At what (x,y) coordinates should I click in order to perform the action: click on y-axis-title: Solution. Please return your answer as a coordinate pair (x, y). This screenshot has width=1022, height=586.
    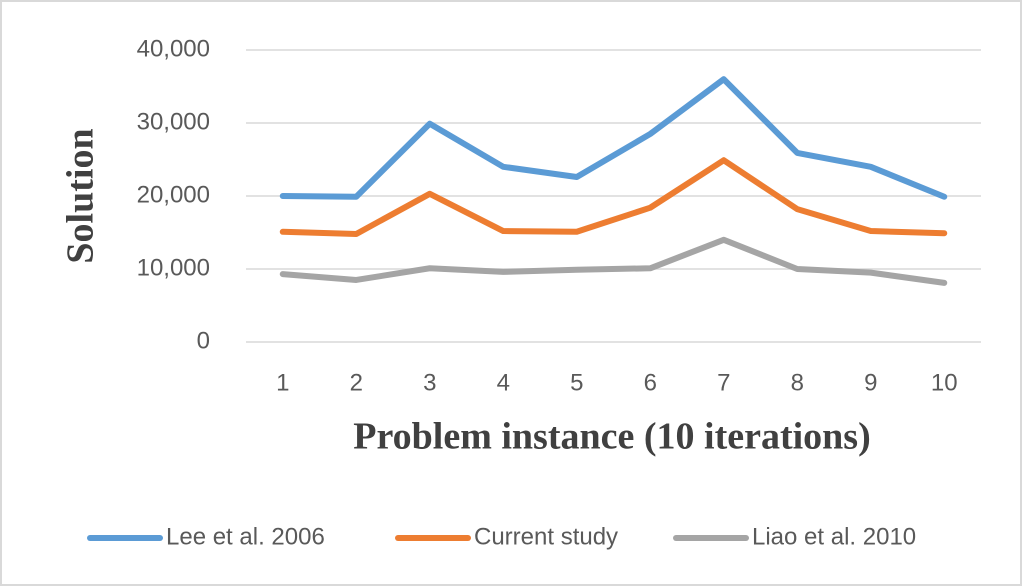
    Looking at the image, I should click on (81, 195).